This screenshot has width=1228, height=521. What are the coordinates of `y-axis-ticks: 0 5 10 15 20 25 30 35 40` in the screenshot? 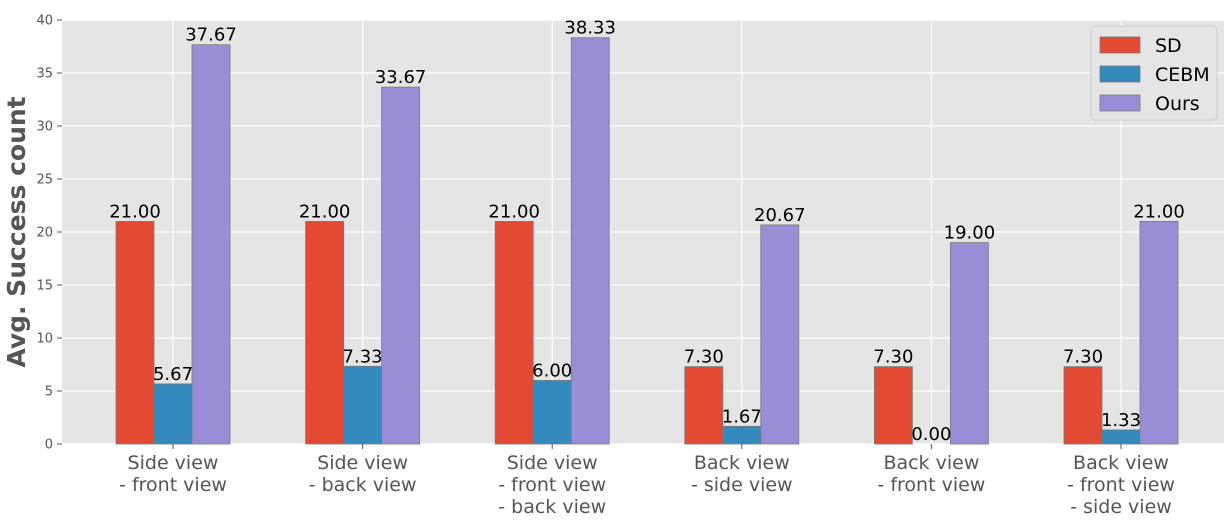 It's located at (49, 233).